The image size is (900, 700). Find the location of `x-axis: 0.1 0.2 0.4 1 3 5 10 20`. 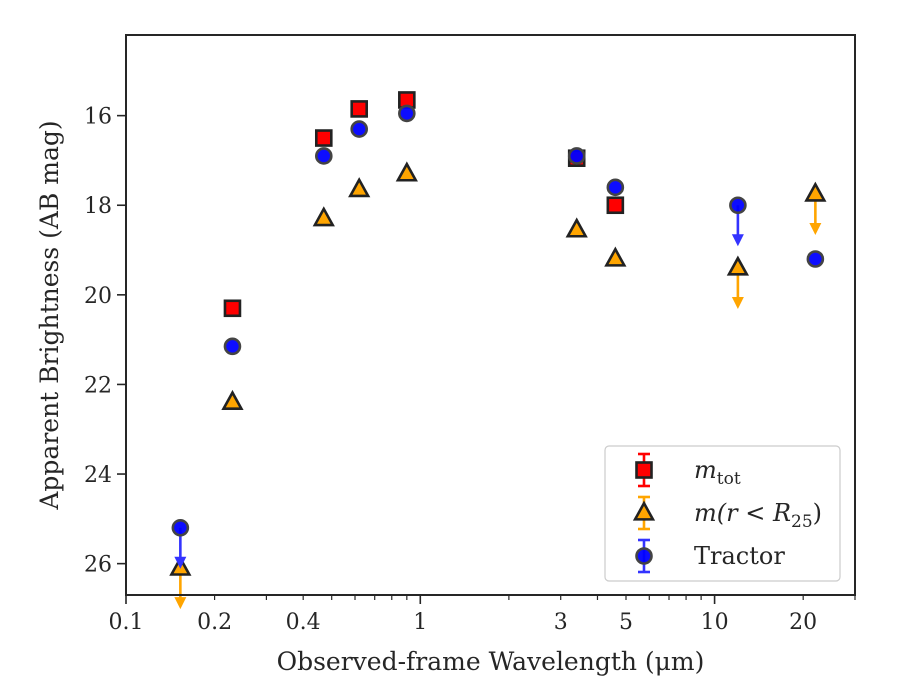

x-axis: 0.1 0.2 0.4 1 3 5 10 20 is located at coordinates (482, 615).